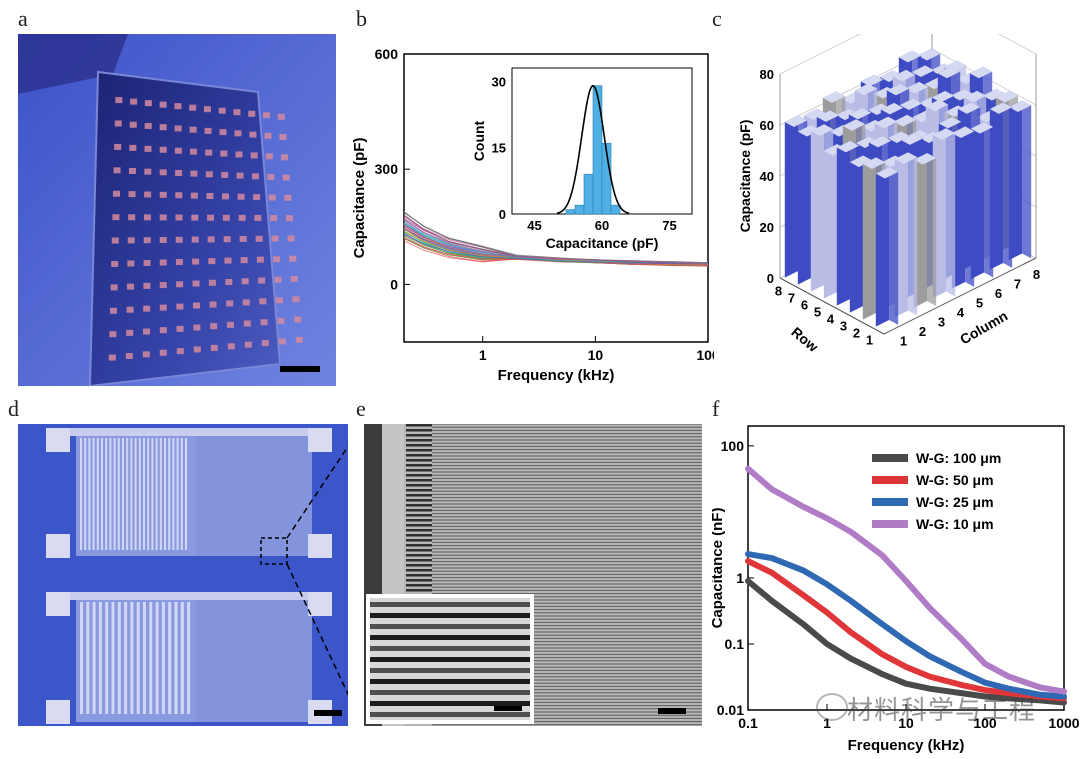 The width and height of the screenshot is (1080, 759). I want to click on comb-electrode-top-left, so click(133, 494).